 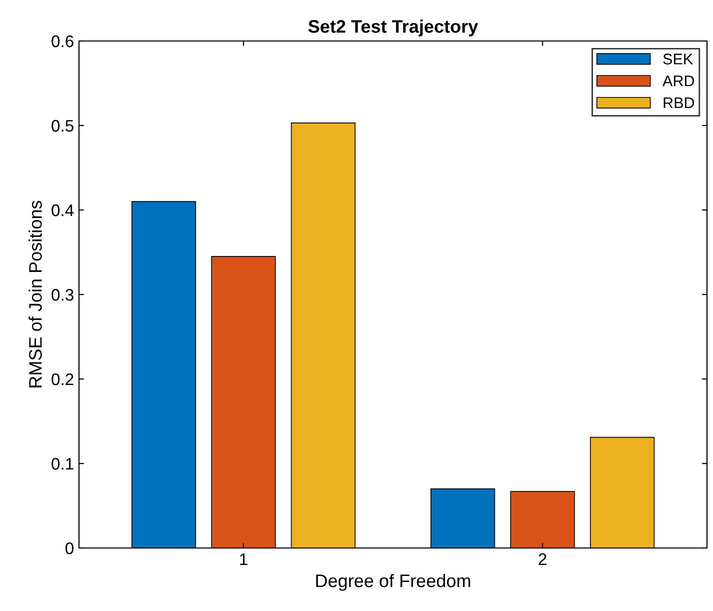 I want to click on legend-label: SEK, so click(x=678, y=59).